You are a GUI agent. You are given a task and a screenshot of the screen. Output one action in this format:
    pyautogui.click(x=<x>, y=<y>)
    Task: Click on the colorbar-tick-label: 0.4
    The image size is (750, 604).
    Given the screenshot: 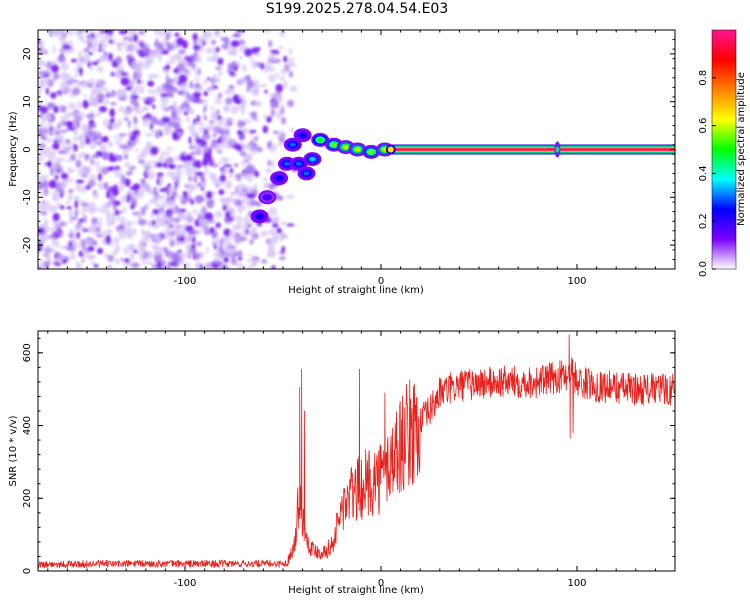 What is the action you would take?
    pyautogui.click(x=703, y=173)
    